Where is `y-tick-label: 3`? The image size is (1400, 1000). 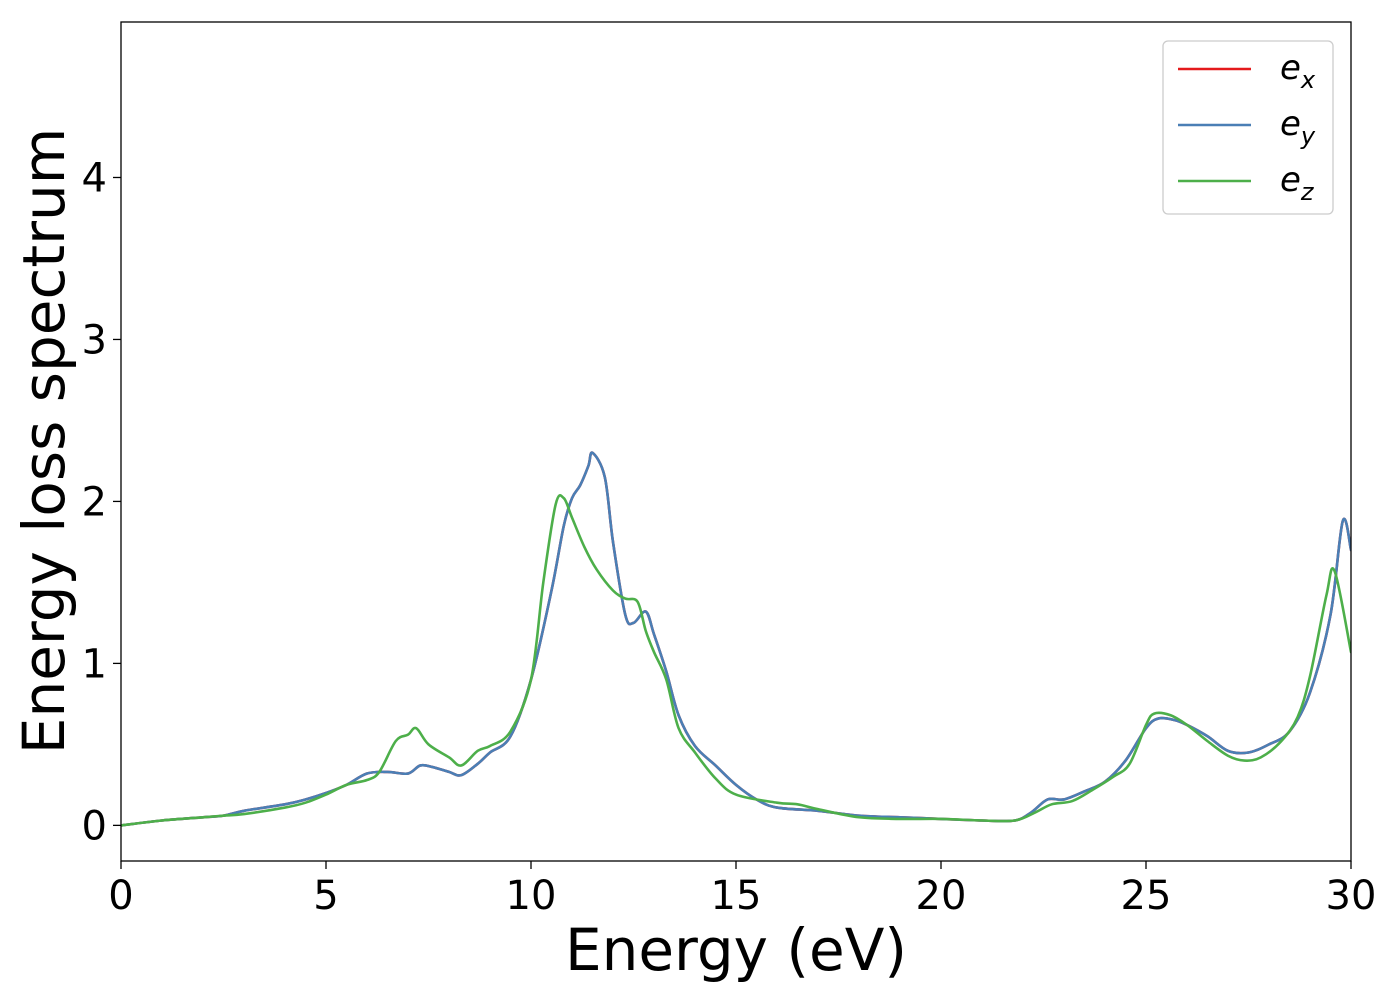
y-tick-label: 3 is located at coordinates (94, 340).